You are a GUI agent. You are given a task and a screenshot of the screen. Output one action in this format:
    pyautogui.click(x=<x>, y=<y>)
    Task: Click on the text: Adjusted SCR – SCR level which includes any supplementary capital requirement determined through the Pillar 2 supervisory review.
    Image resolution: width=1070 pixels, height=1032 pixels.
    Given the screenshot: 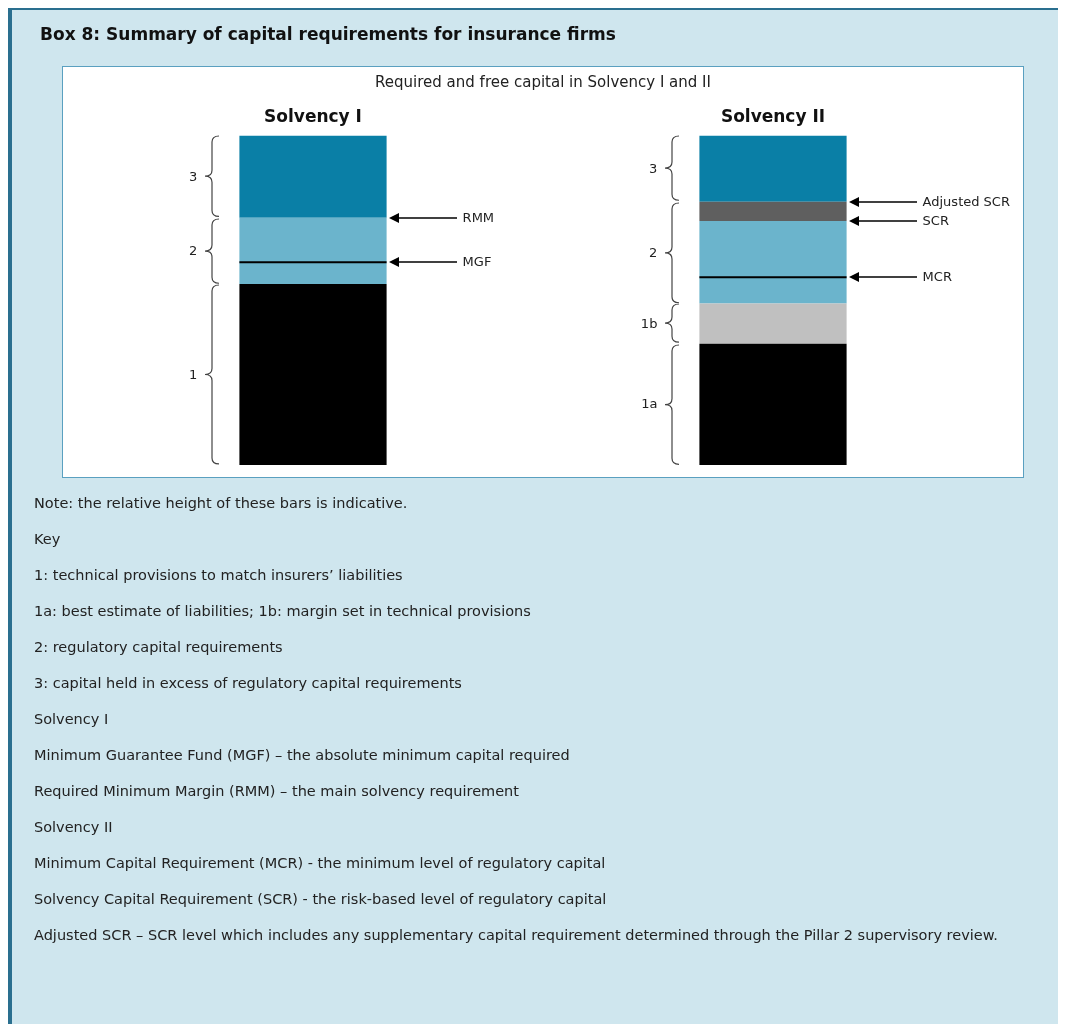 What is the action you would take?
    pyautogui.click(x=516, y=935)
    